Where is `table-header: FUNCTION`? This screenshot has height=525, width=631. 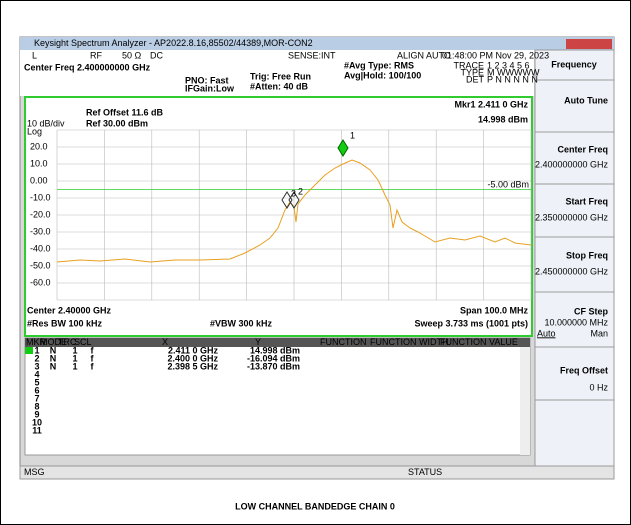 table-header: FUNCTION is located at coordinates (343, 342).